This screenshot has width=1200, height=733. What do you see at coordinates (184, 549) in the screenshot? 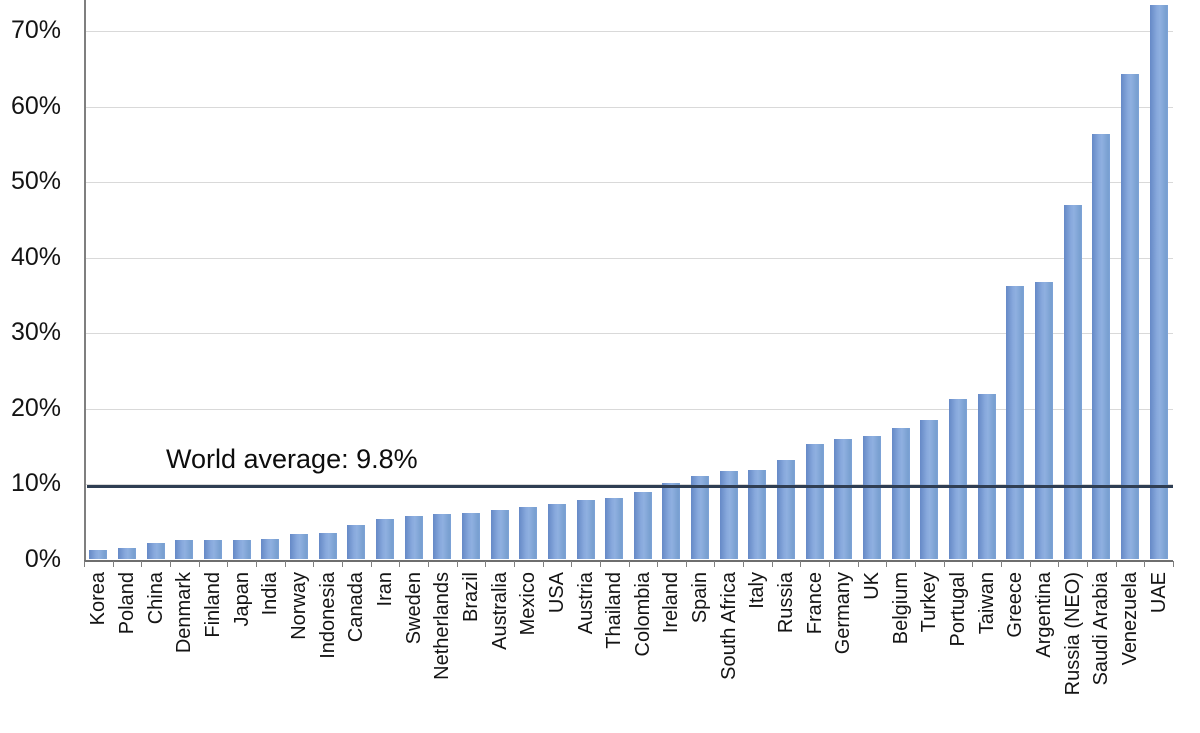
I see `bar-denmark` at bounding box center [184, 549].